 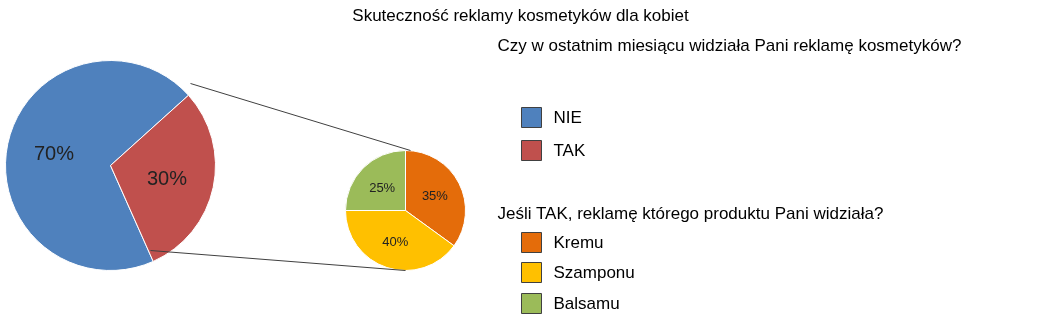 I want to click on data-label: 30%, so click(x=167, y=177).